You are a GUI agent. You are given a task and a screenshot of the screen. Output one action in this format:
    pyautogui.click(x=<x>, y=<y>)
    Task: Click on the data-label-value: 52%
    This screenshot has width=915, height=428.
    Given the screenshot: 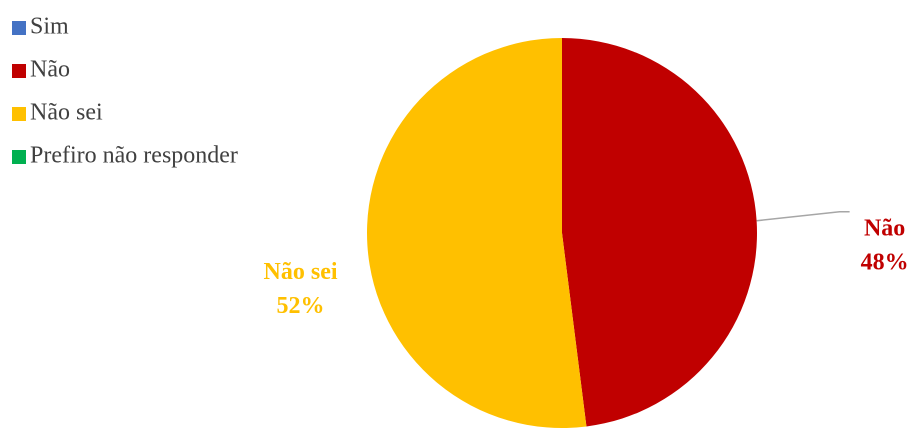 What is the action you would take?
    pyautogui.click(x=301, y=306)
    